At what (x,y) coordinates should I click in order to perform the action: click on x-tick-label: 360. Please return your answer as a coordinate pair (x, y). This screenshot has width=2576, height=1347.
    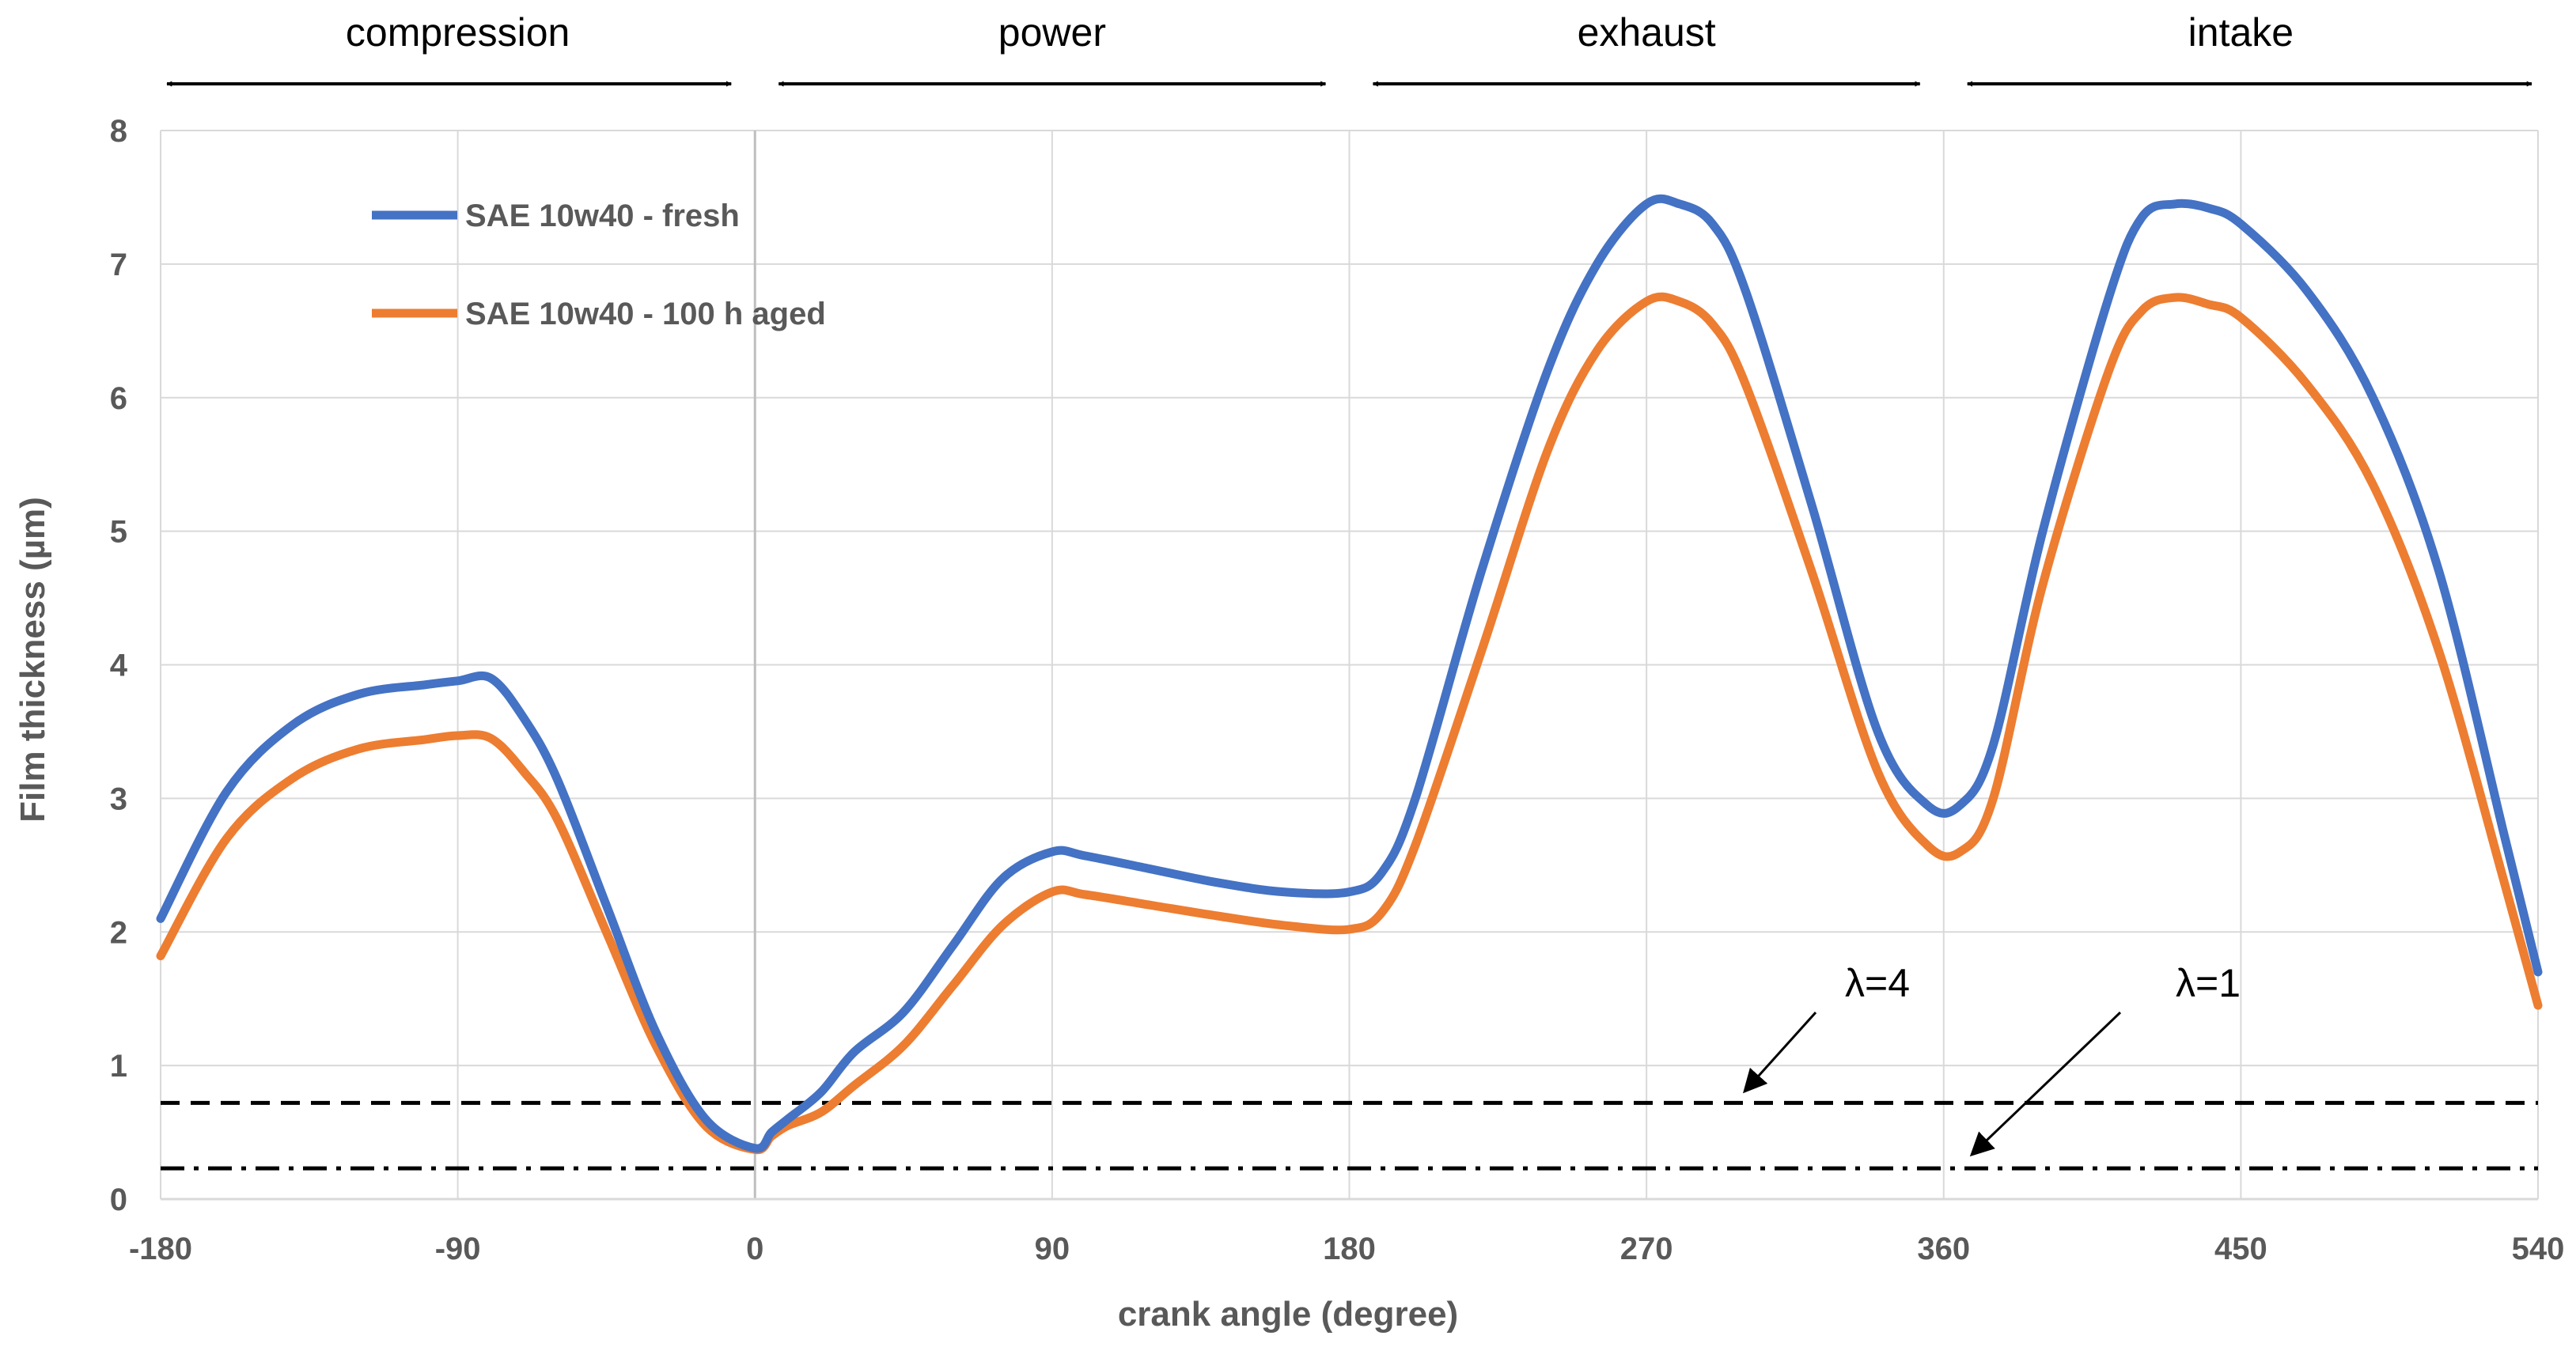
    Looking at the image, I should click on (1943, 1249).